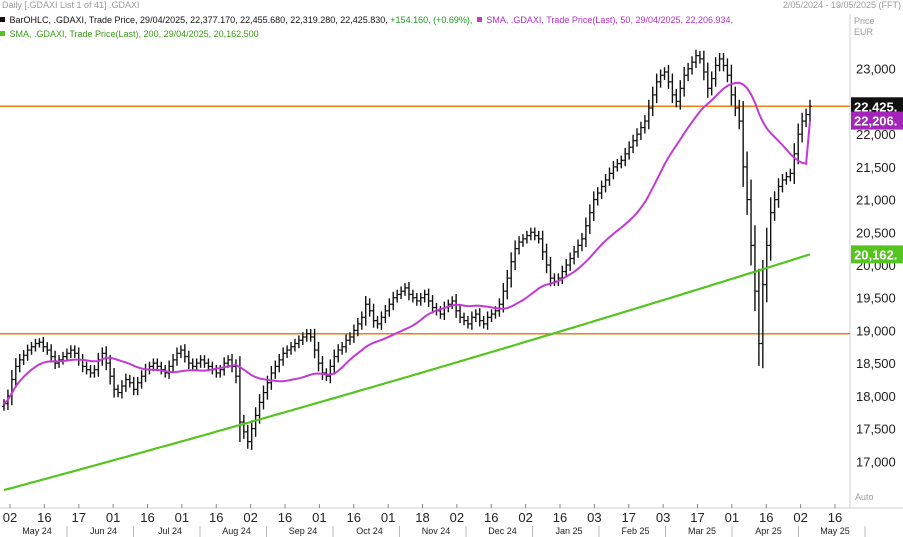 The width and height of the screenshot is (903, 537). What do you see at coordinates (702, 531) in the screenshot?
I see `month-label: Mar 25` at bounding box center [702, 531].